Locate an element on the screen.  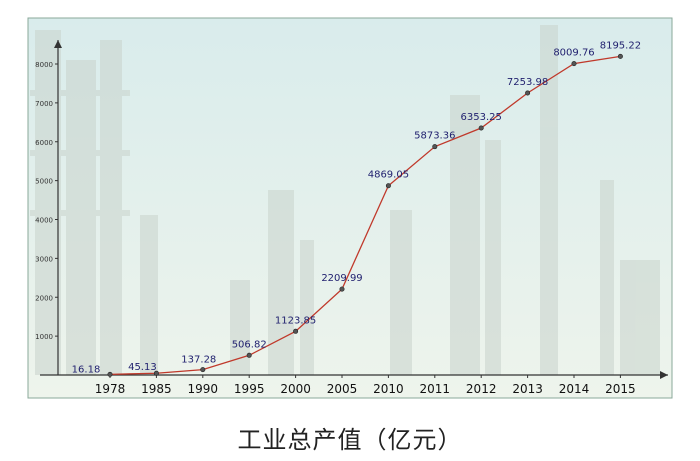
y-tick-label: 6000 is located at coordinates (44, 143).